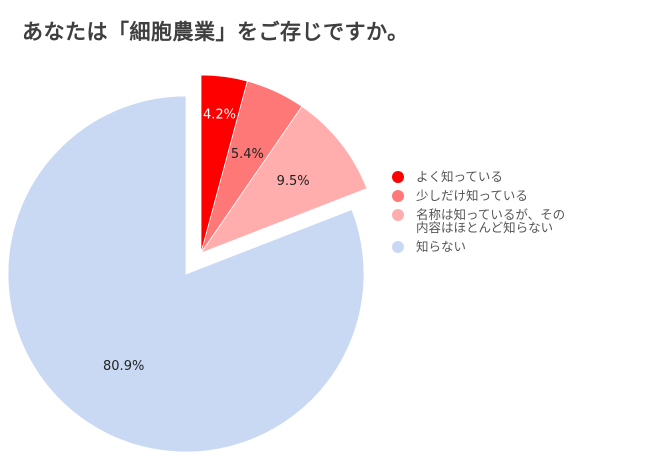  Describe the element at coordinates (441, 246) in the screenshot. I see `legend-label: 知らない` at that location.